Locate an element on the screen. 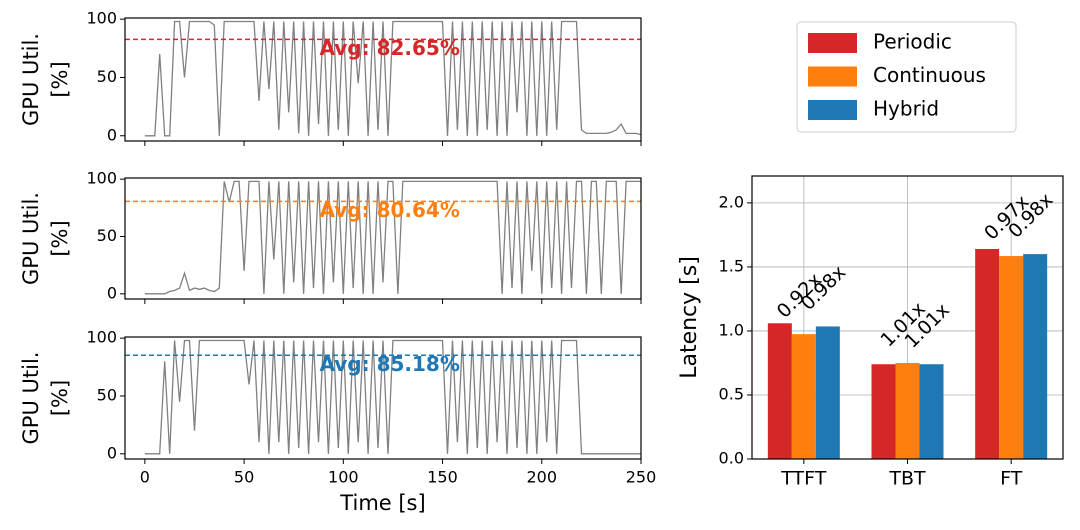 This screenshot has width=1080, height=530. avg-label: Avg: 82.65% is located at coordinates (389, 48).